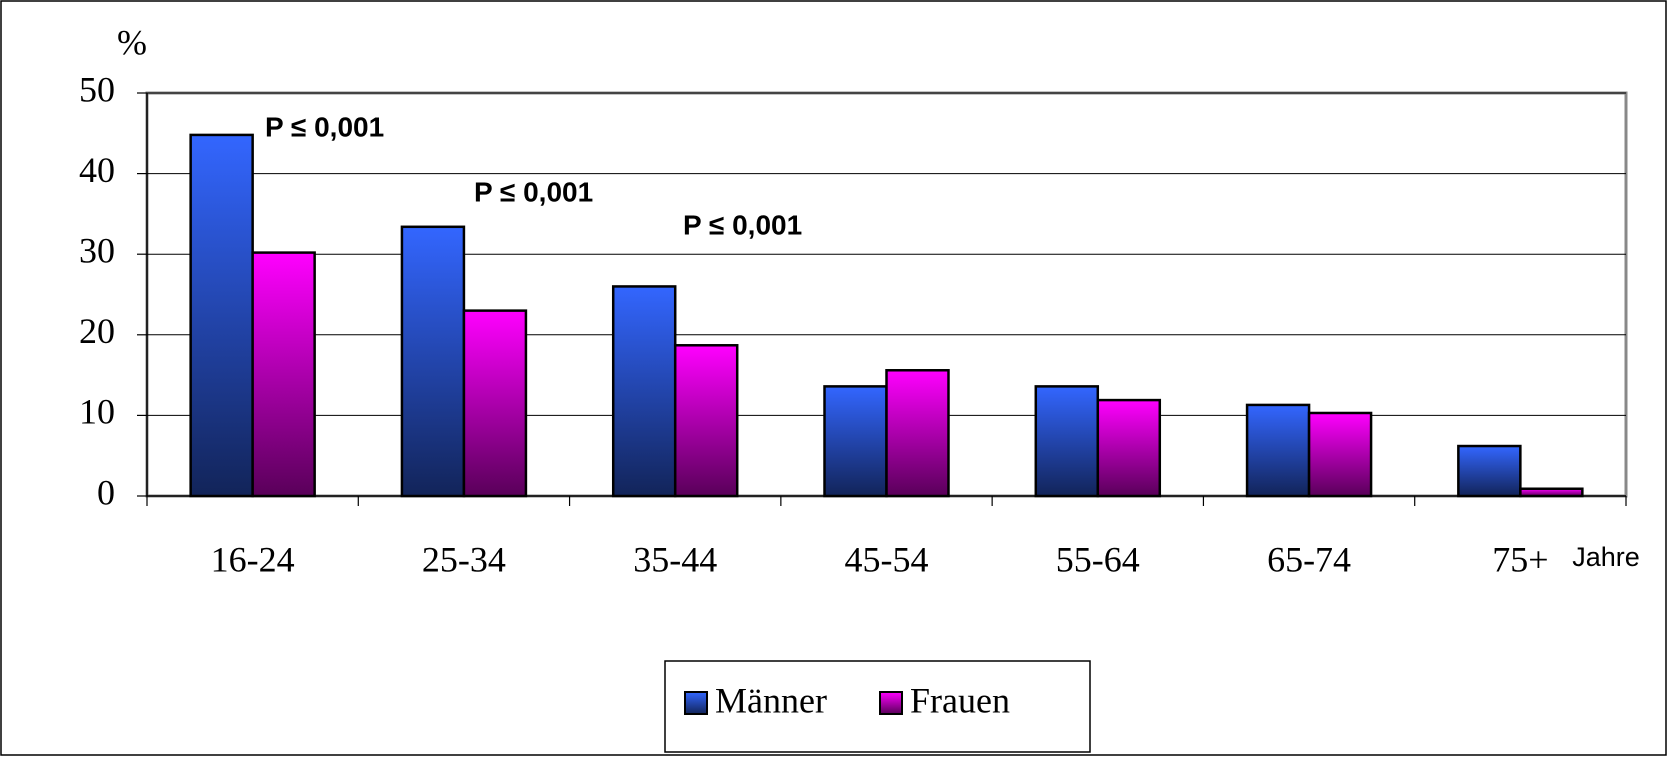  I want to click on y-tick-label: 10, so click(97, 412).